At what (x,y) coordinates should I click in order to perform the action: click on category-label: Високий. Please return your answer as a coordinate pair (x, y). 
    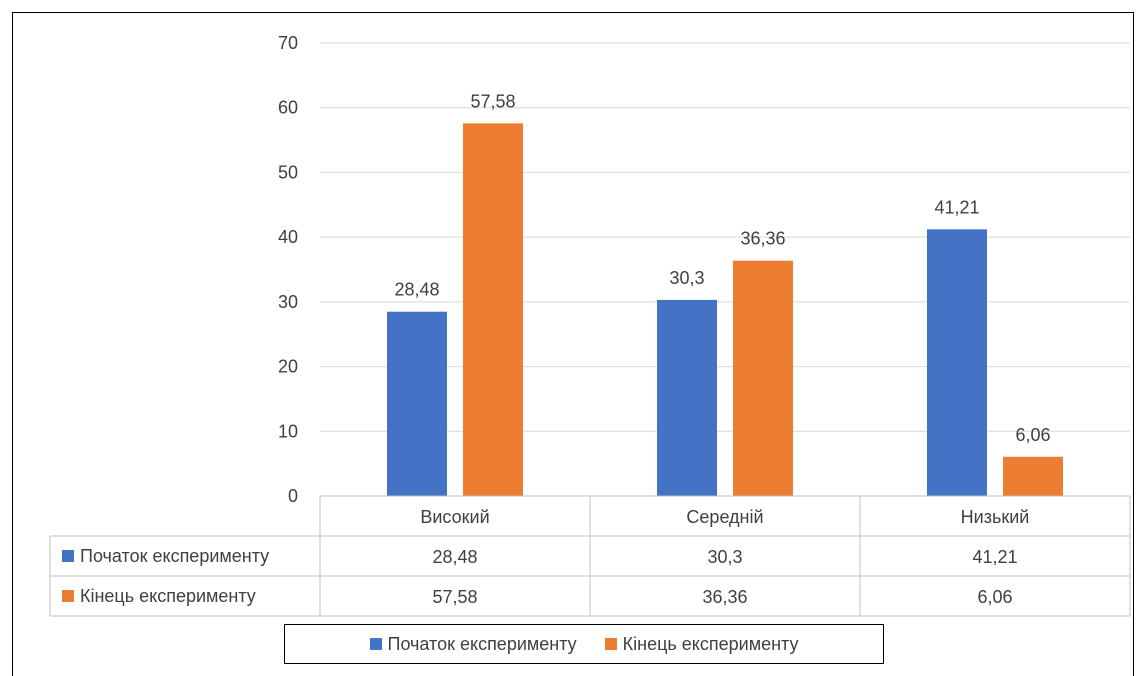
    Looking at the image, I should click on (454, 517).